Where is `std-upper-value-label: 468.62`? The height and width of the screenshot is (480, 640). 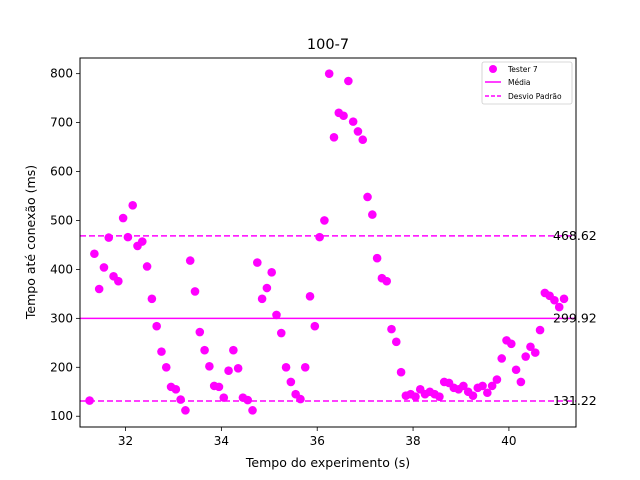
std-upper-value-label: 468.62 is located at coordinates (575, 235).